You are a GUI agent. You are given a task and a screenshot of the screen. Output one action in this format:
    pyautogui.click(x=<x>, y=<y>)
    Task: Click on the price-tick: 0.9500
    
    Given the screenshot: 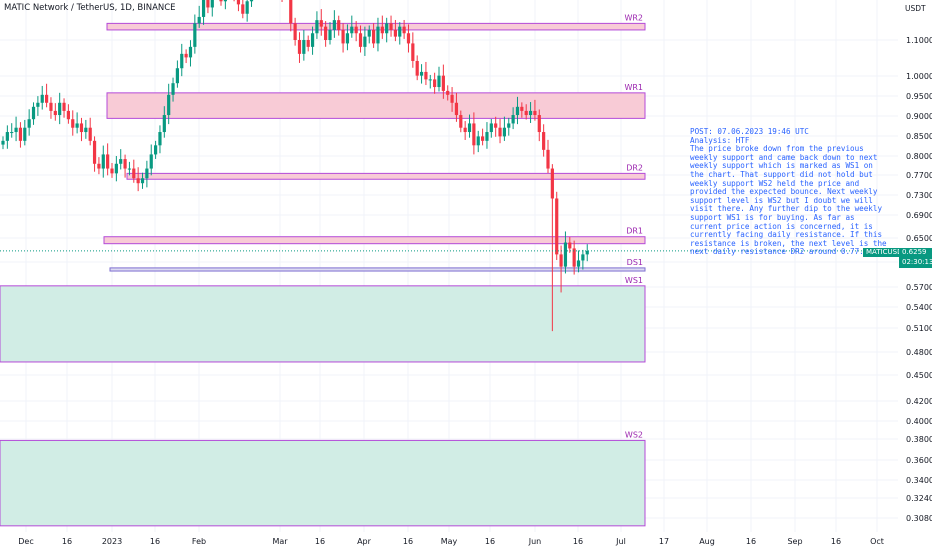 What is the action you would take?
    pyautogui.click(x=919, y=96)
    